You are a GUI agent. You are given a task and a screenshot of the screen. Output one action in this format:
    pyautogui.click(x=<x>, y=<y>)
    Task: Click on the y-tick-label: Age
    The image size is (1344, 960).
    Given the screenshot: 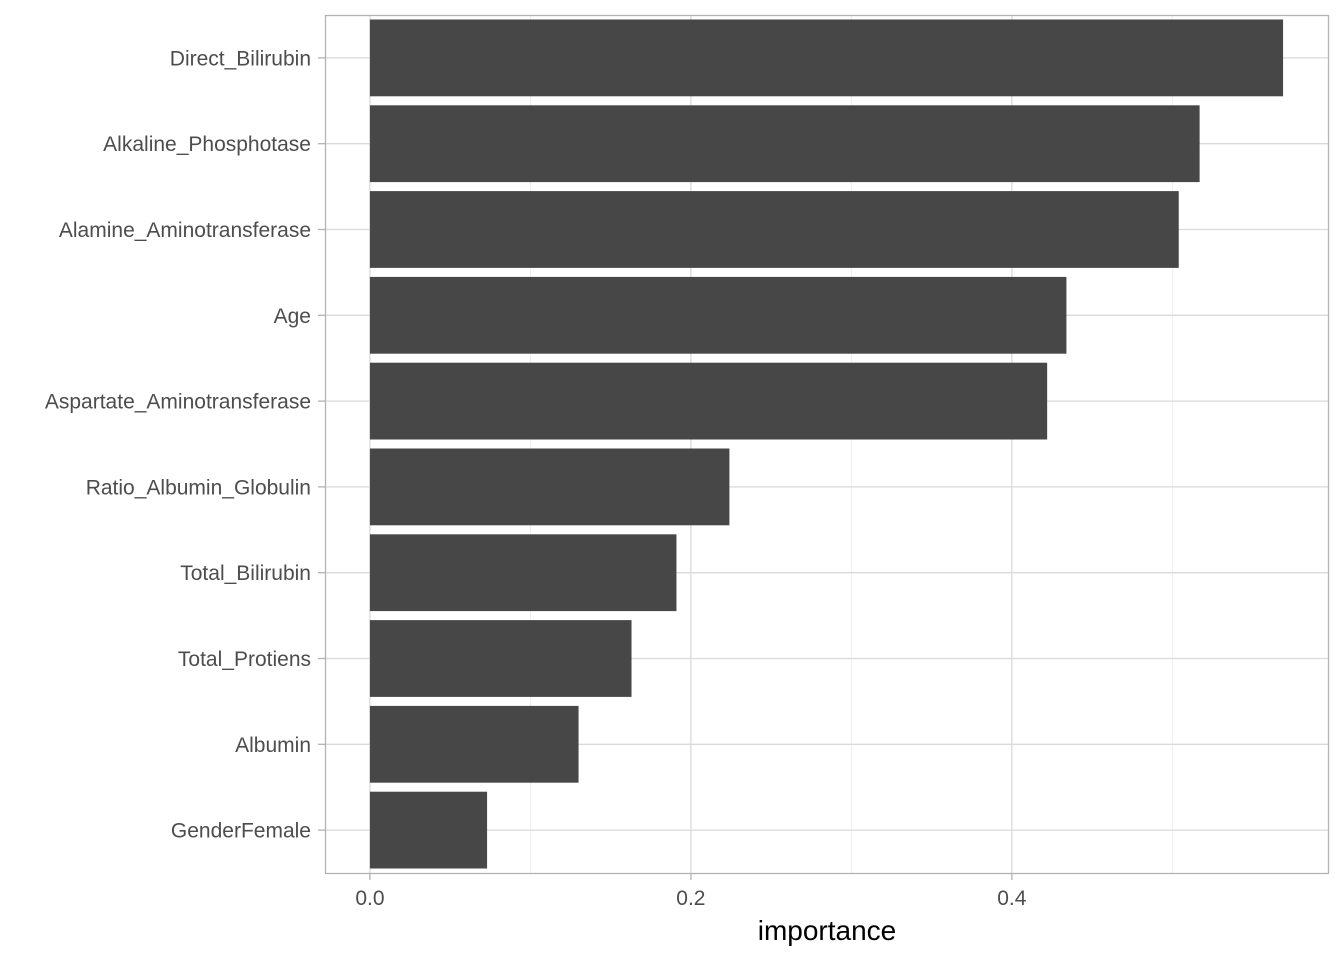 What is the action you would take?
    pyautogui.click(x=292, y=316)
    